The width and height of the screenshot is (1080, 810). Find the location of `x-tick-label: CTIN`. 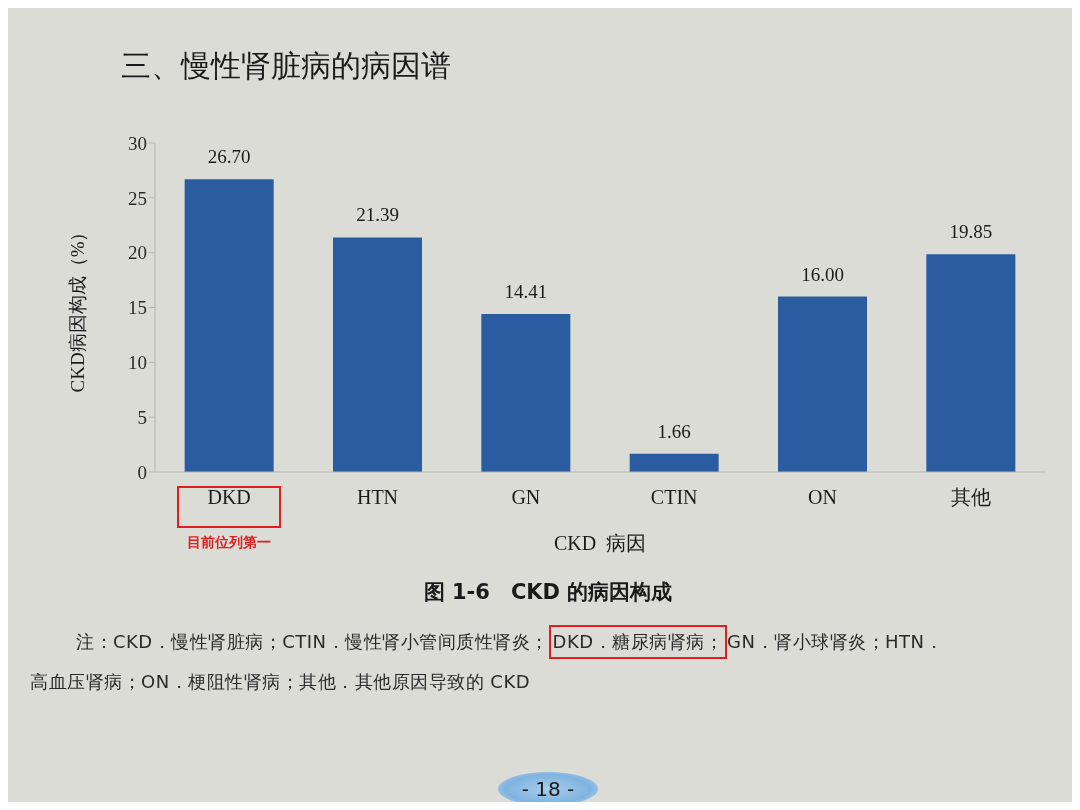

x-tick-label: CTIN is located at coordinates (674, 497).